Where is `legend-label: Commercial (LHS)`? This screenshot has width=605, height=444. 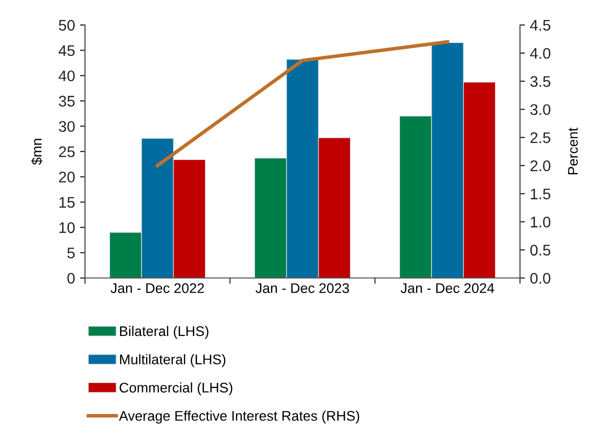
legend-label: Commercial (LHS) is located at coordinates (176, 389).